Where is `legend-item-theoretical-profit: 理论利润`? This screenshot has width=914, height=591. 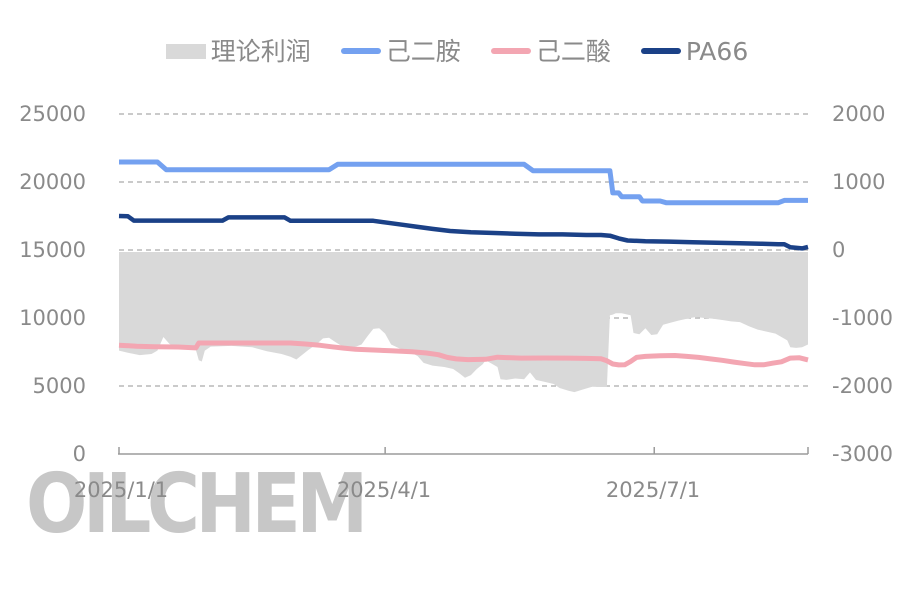 legend-item-theoretical-profit: 理论利润 is located at coordinates (238, 51).